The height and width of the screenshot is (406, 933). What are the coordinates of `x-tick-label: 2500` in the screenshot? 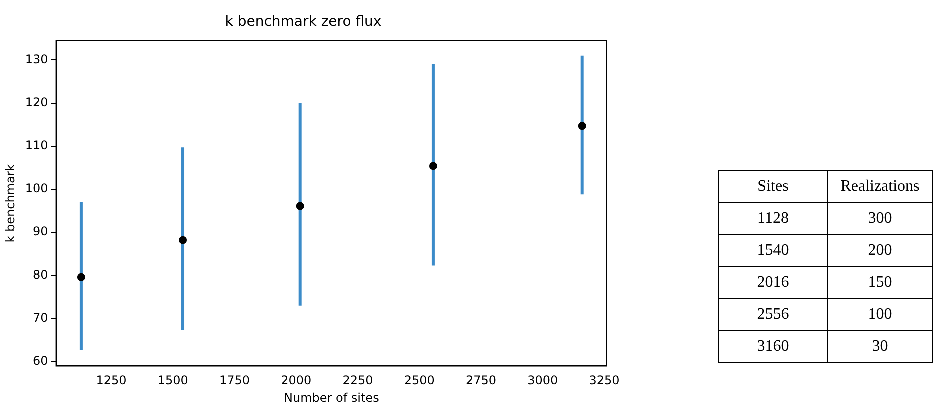 It's located at (419, 381).